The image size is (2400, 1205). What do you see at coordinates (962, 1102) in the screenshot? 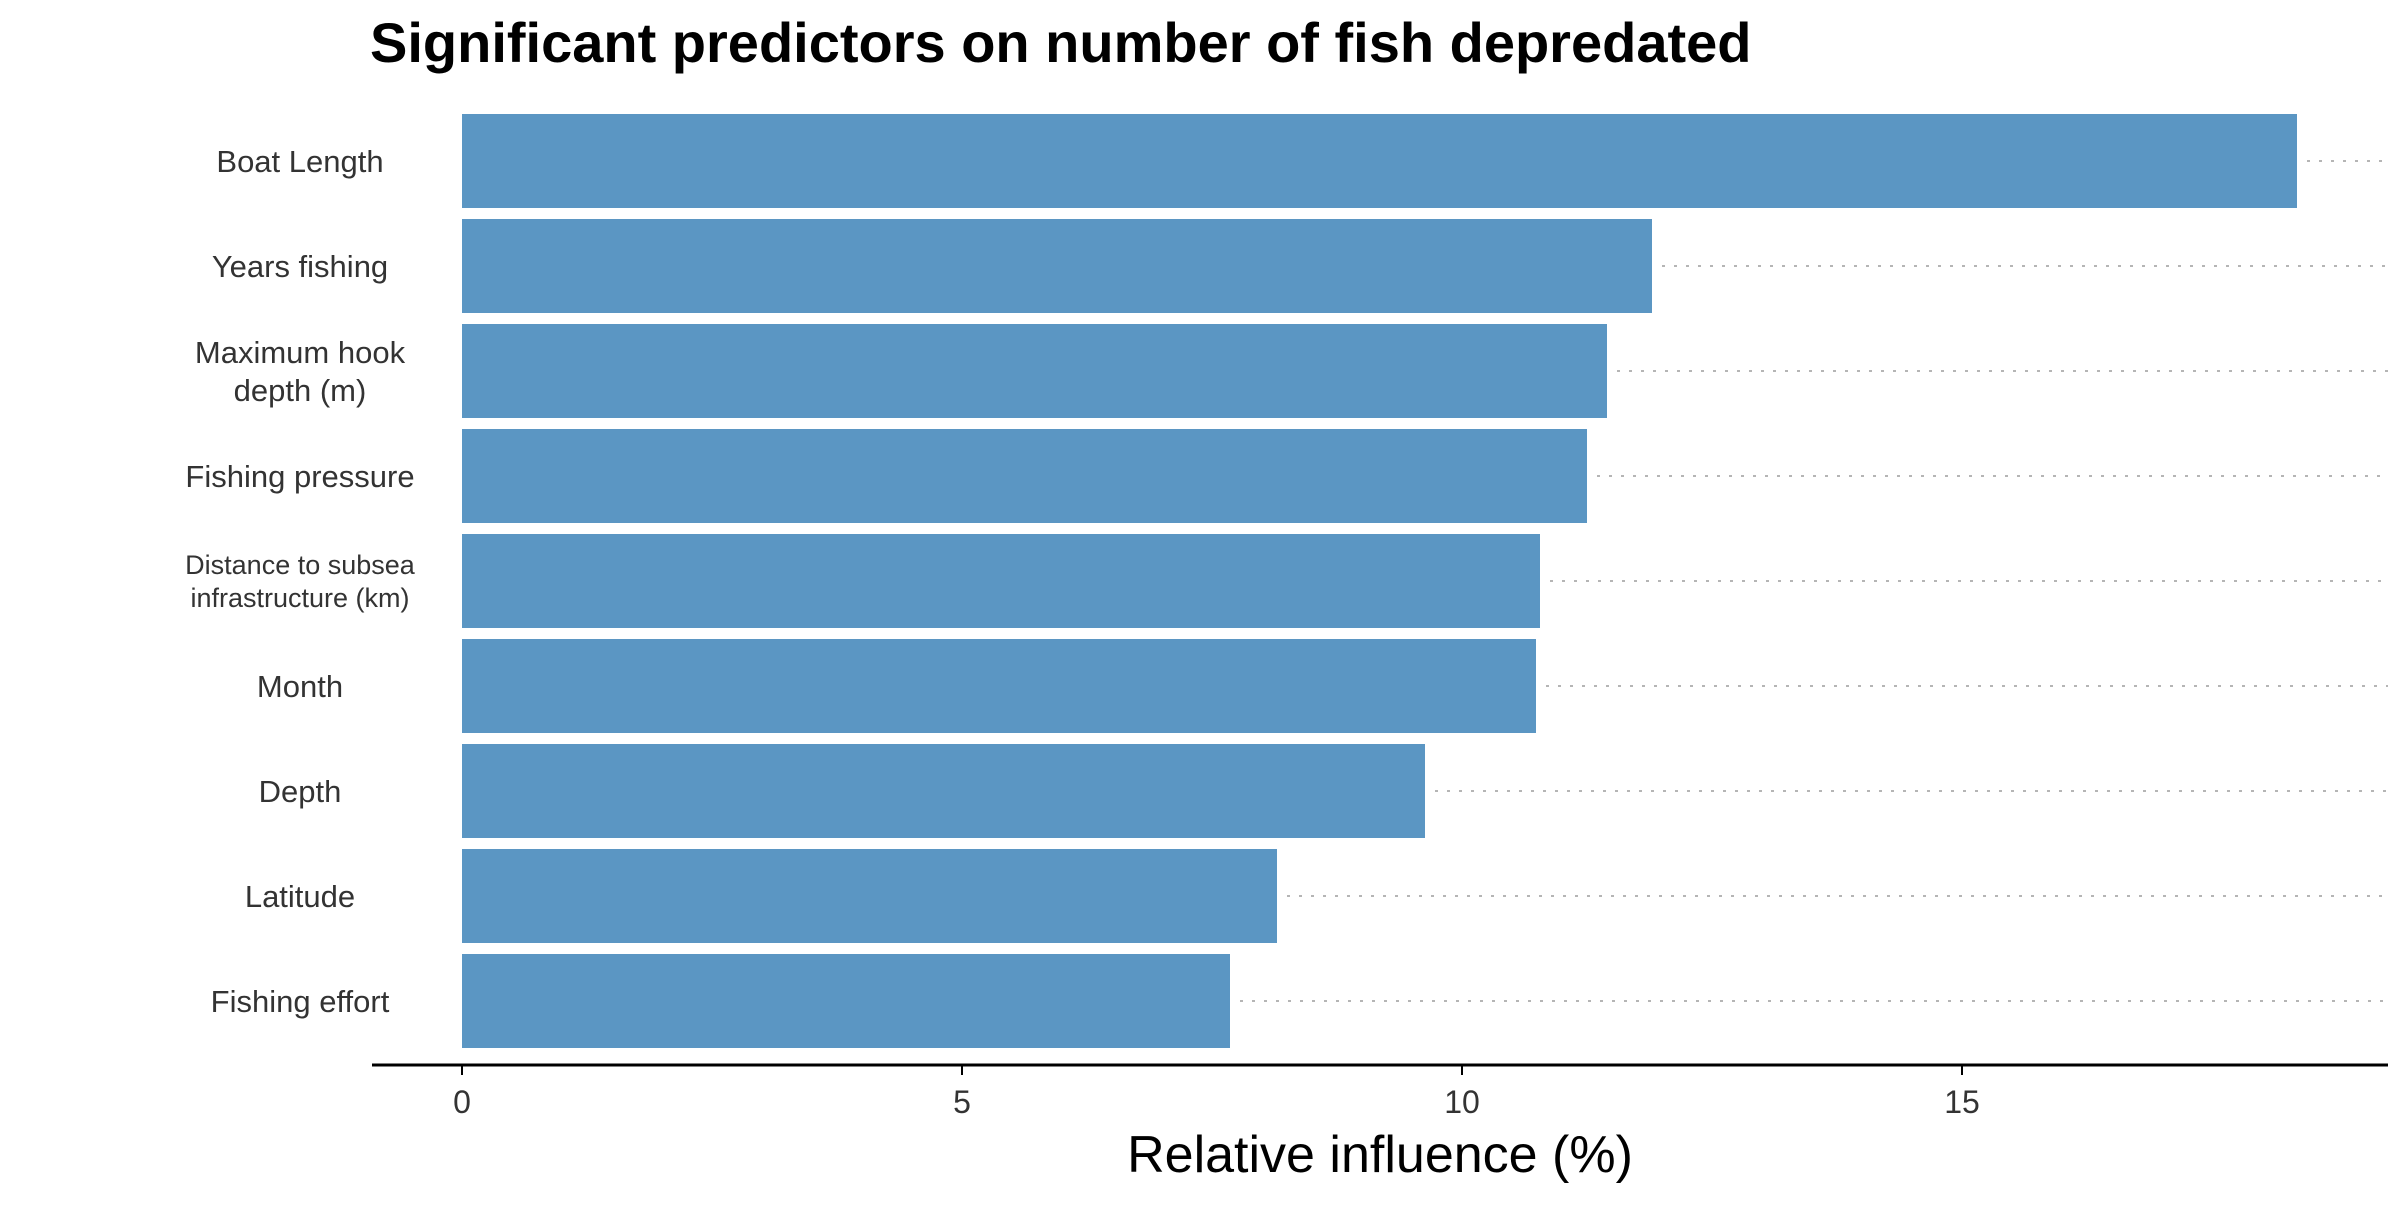
I see `x-tick-label: 5` at bounding box center [962, 1102].